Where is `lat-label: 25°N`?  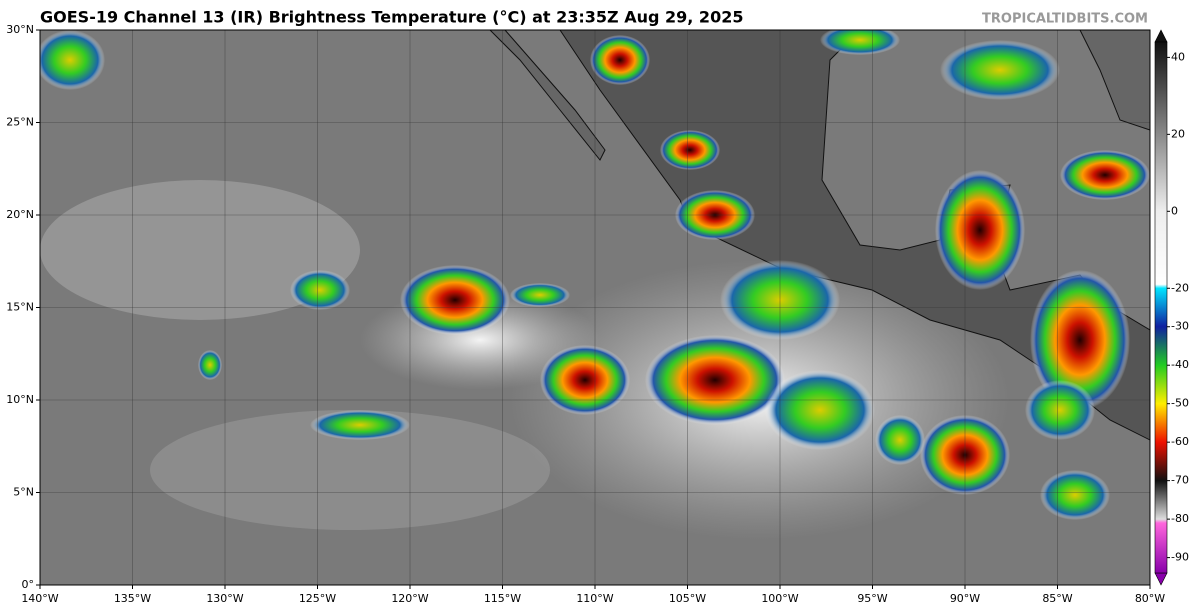 lat-label: 25°N is located at coordinates (20, 122).